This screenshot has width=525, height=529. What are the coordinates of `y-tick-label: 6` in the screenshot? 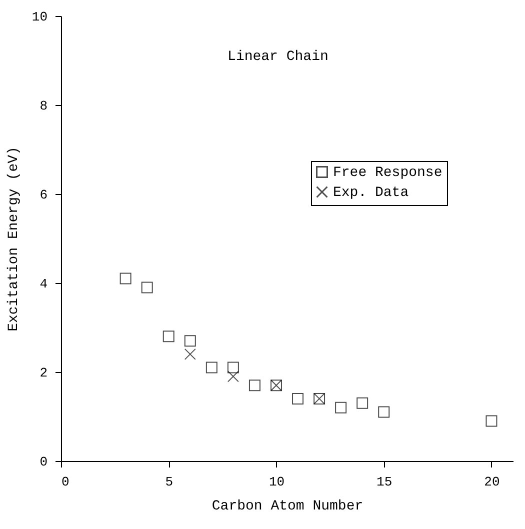 It's located at (44, 195).